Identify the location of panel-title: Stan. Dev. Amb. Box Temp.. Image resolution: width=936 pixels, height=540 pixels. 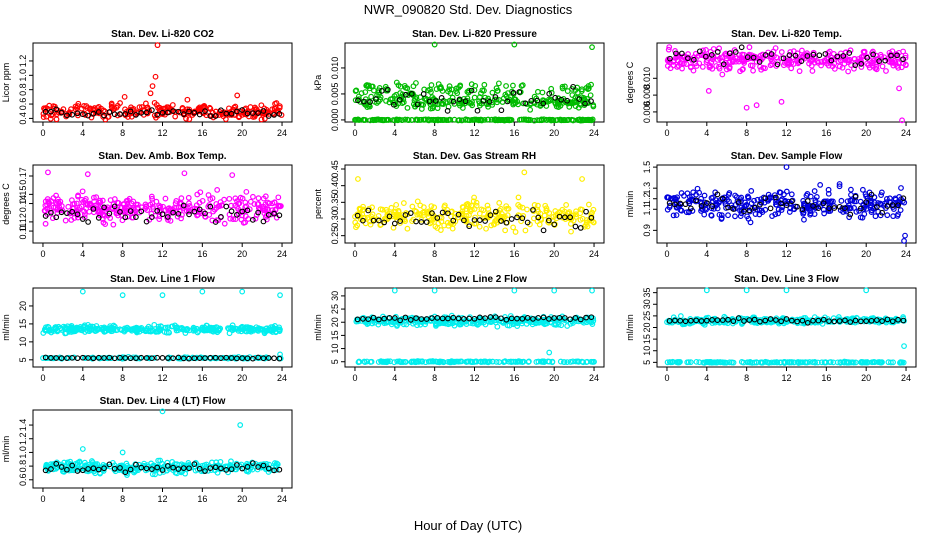
(162, 156).